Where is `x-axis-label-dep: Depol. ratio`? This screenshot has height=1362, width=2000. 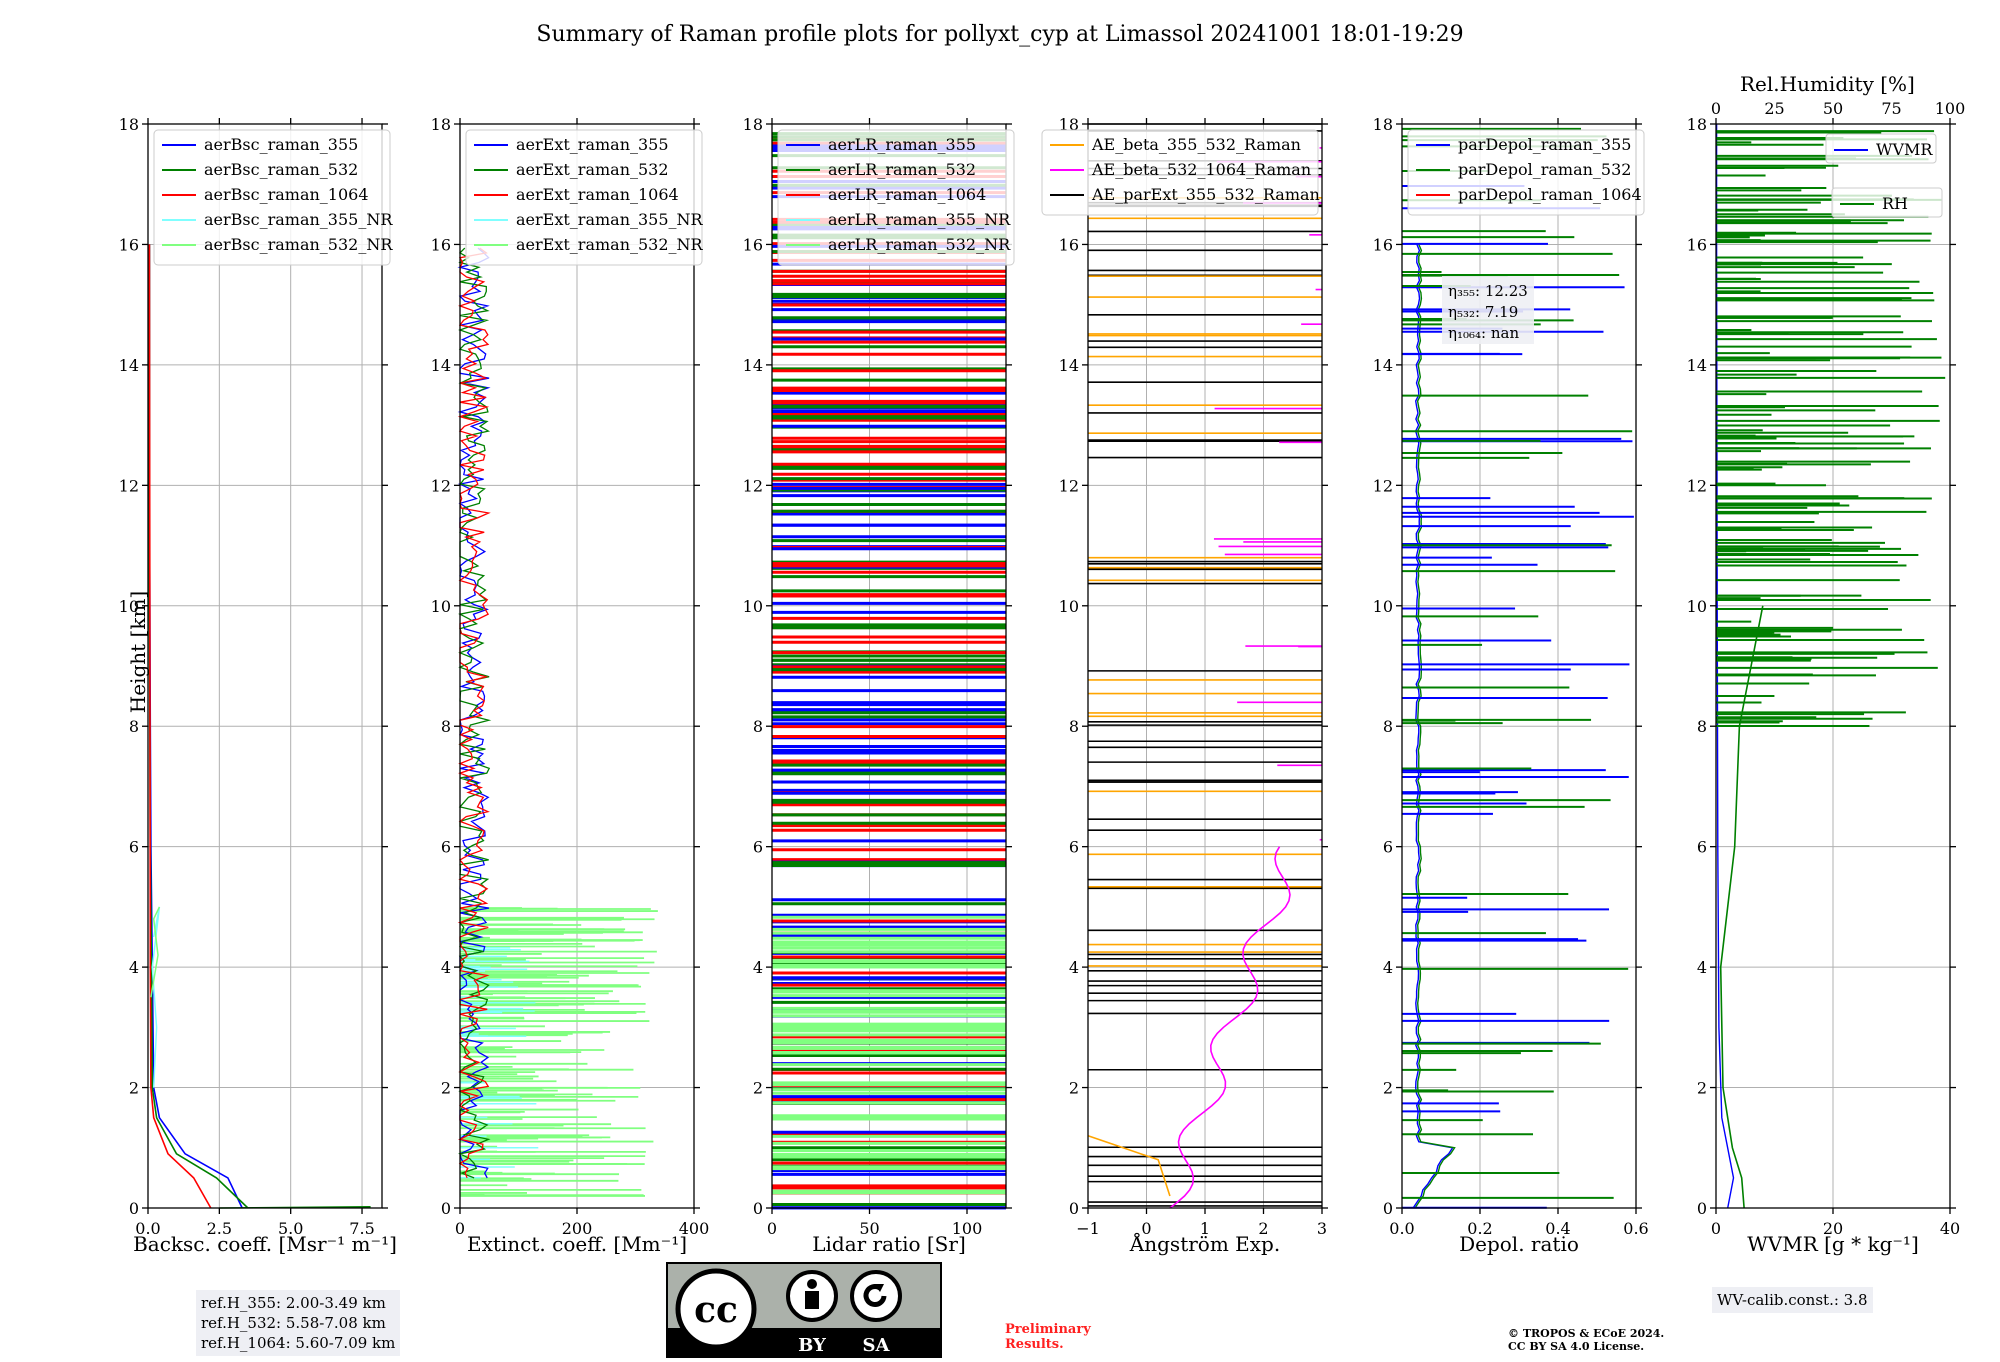
x-axis-label-dep: Depol. ratio is located at coordinates (1519, 1244).